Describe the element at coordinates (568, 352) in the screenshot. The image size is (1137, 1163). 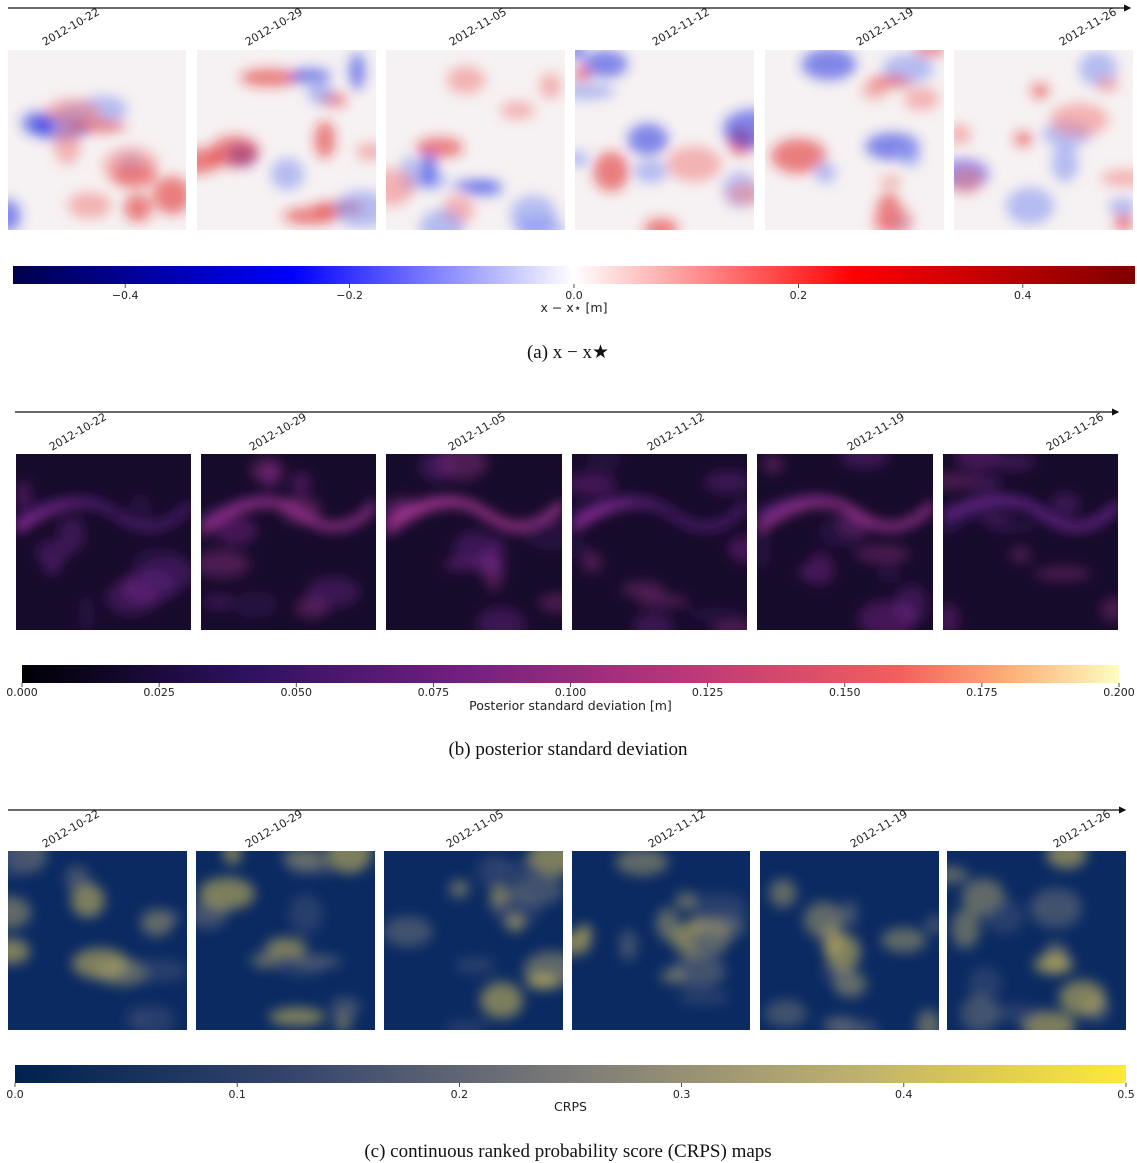
I see `caption: (a) x − x★` at that location.